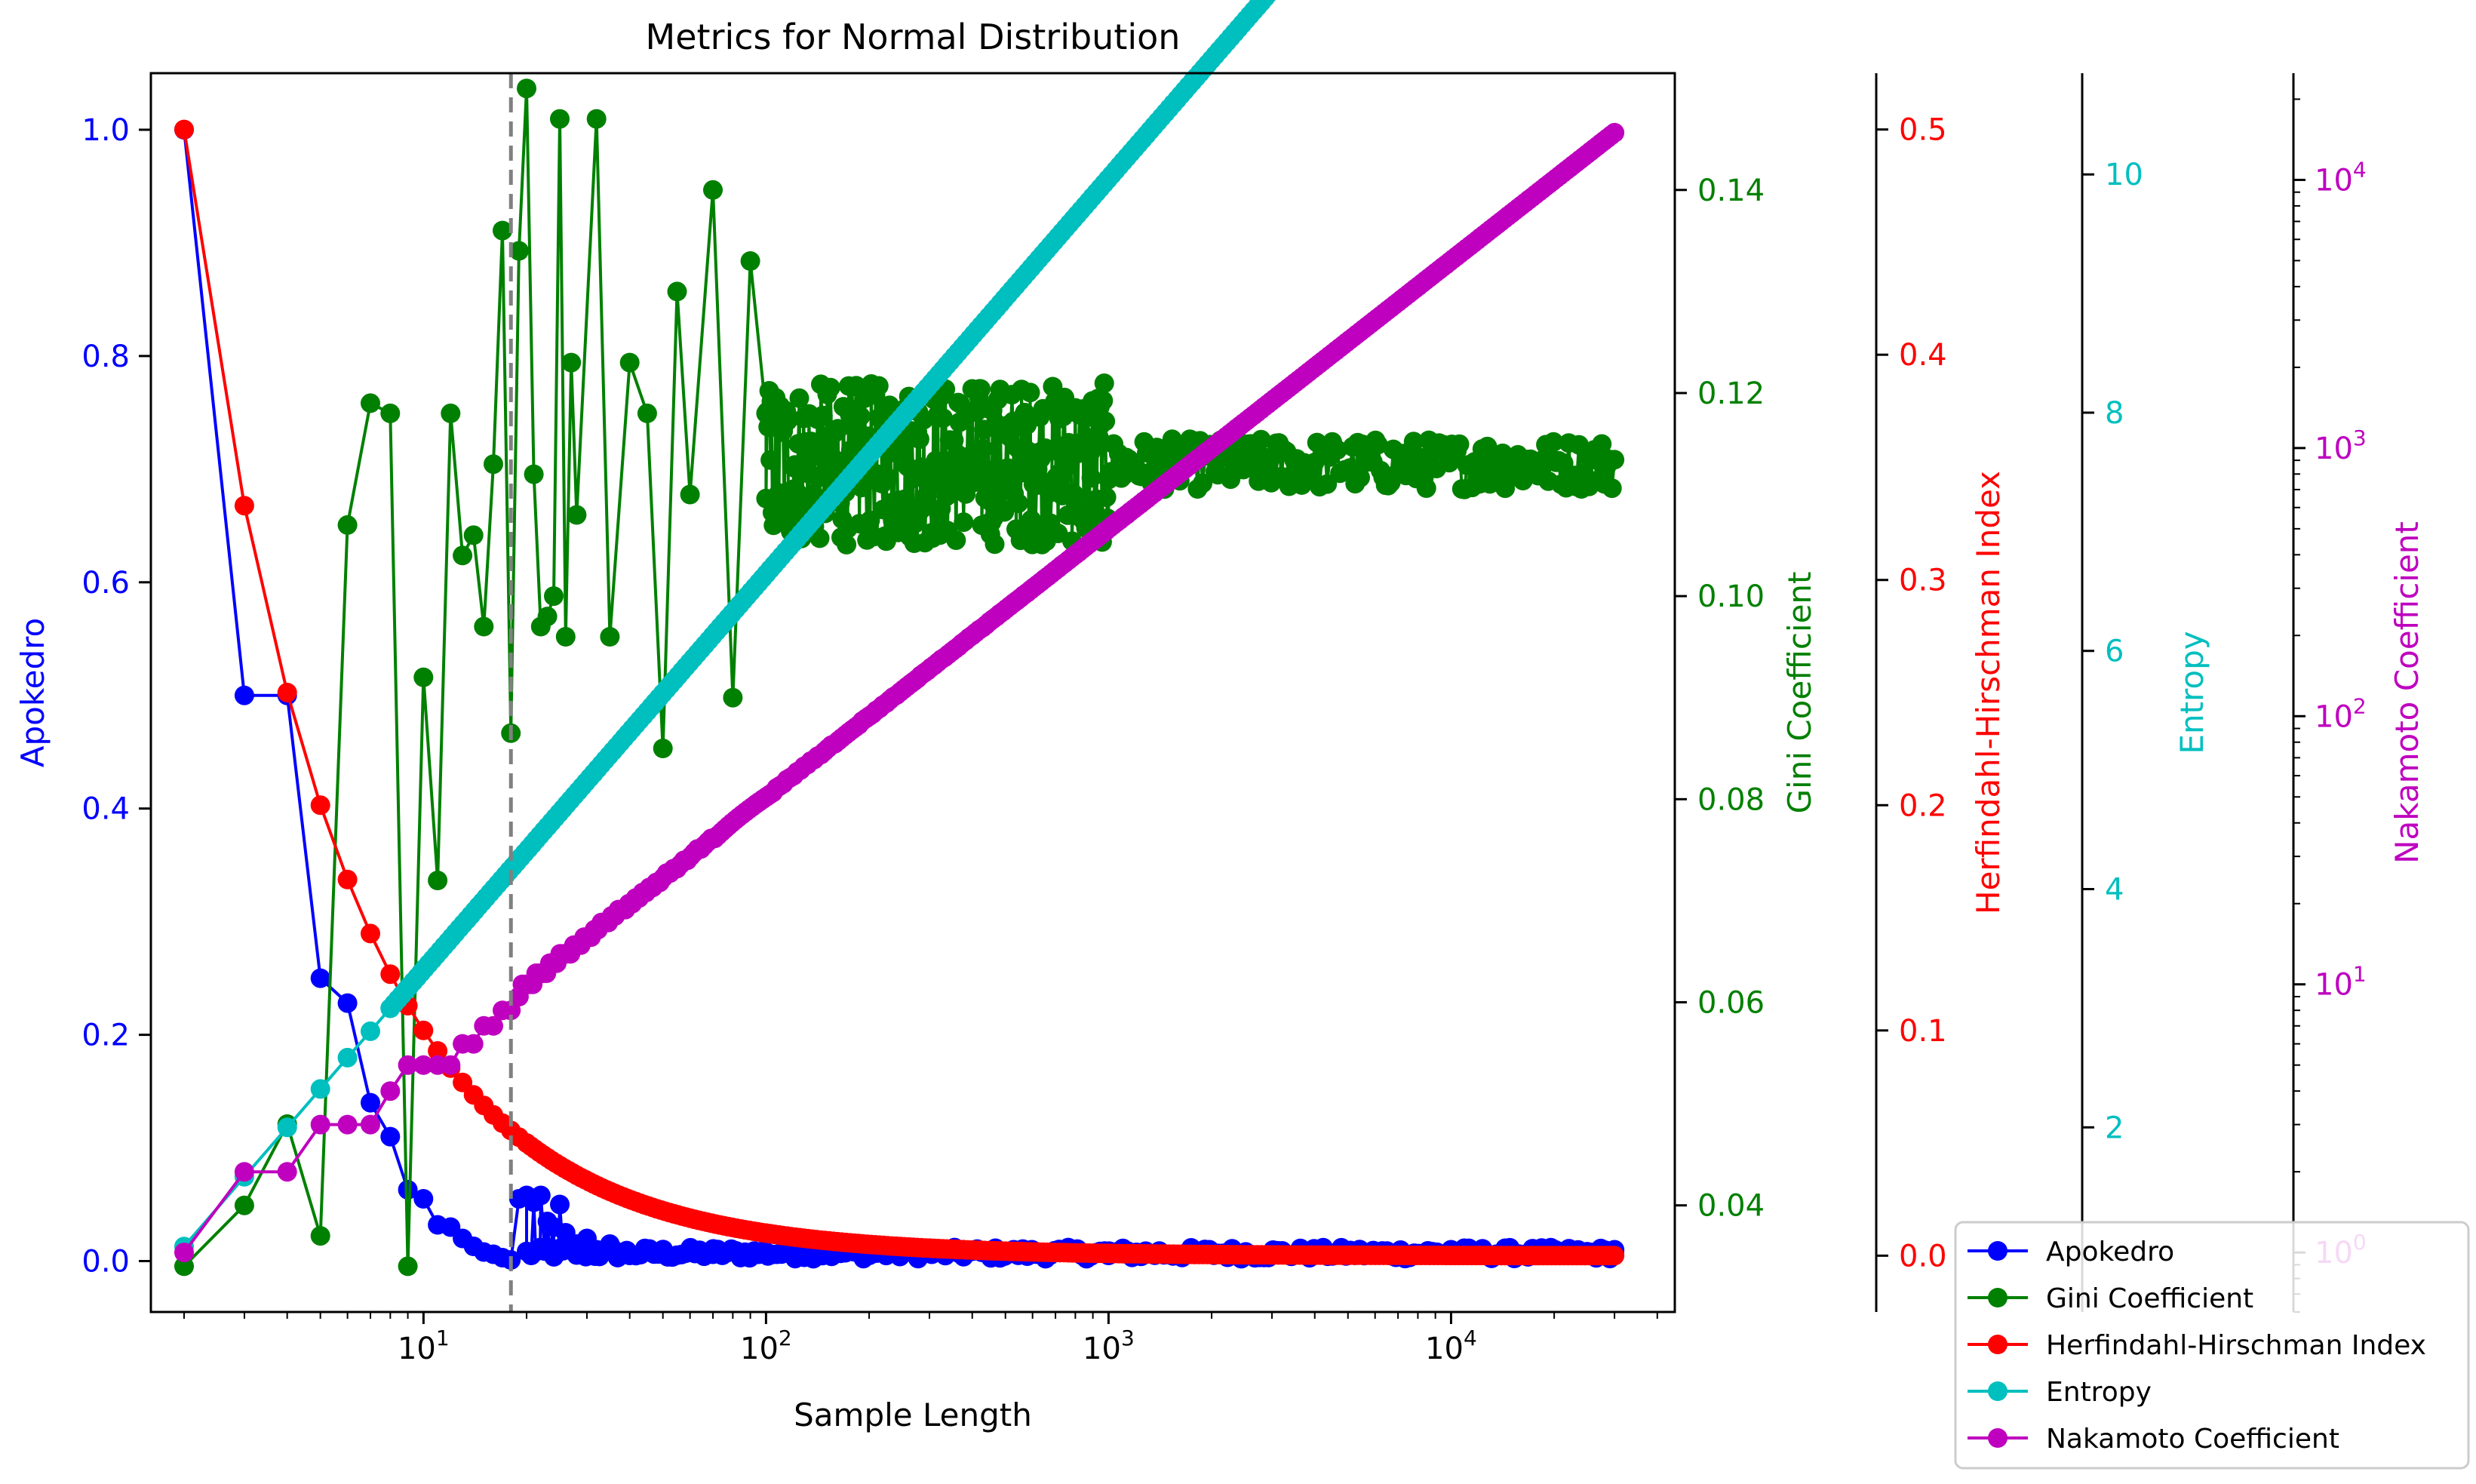 The height and width of the screenshot is (1484, 2476). Describe the element at coordinates (1731, 191) in the screenshot. I see `gini-tick-label: 0.14` at that location.